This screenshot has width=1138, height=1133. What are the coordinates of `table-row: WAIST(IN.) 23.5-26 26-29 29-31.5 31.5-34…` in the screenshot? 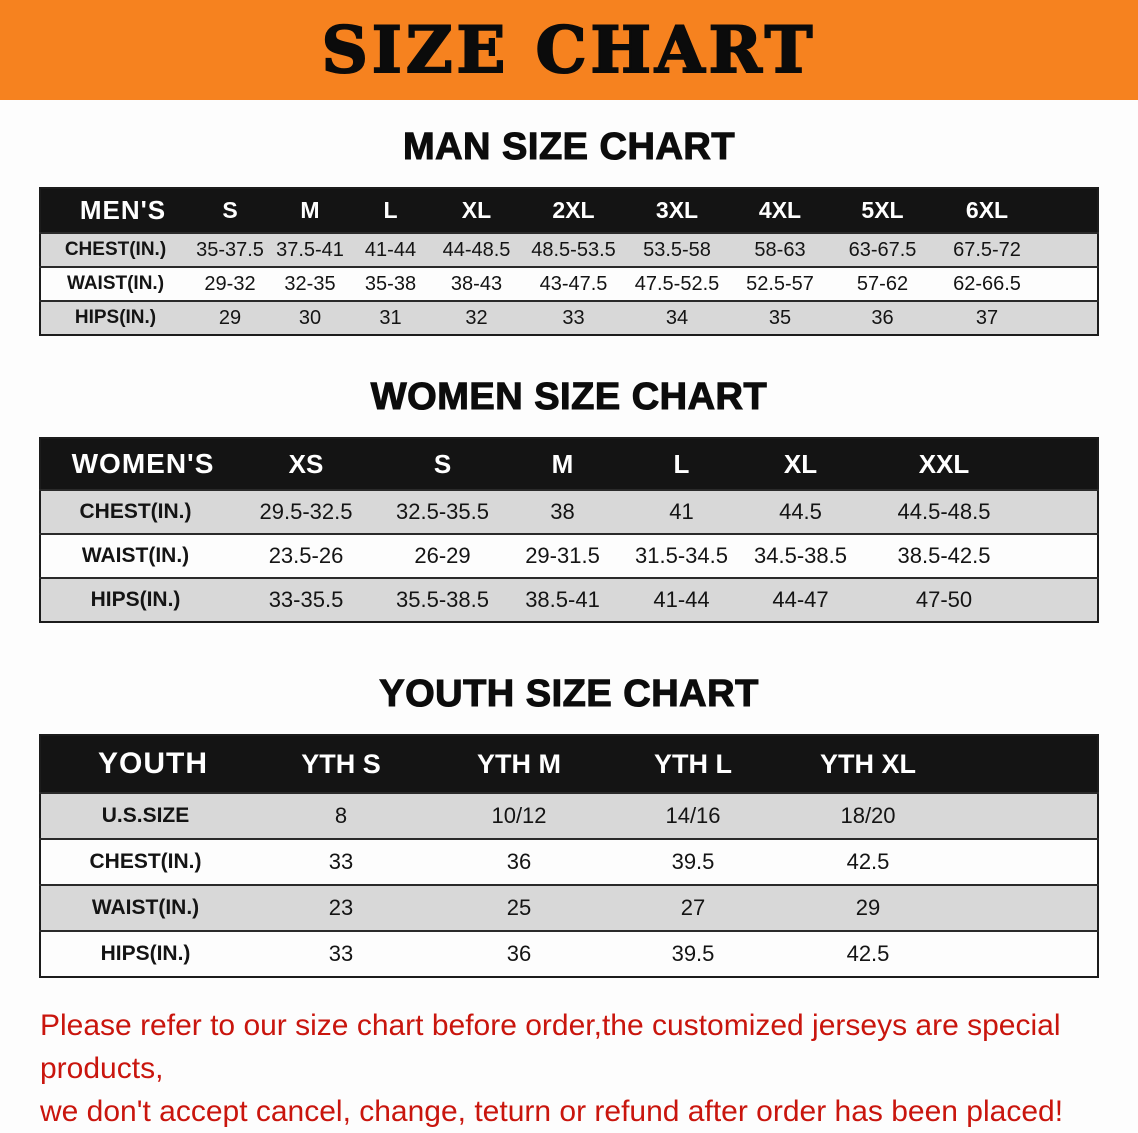 It's located at (569, 555).